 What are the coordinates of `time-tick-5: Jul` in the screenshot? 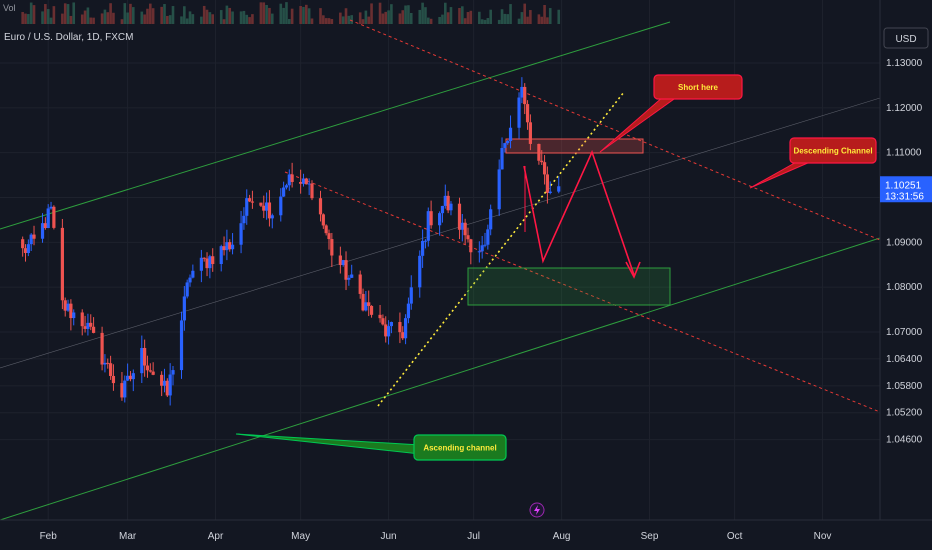 It's located at (473, 536).